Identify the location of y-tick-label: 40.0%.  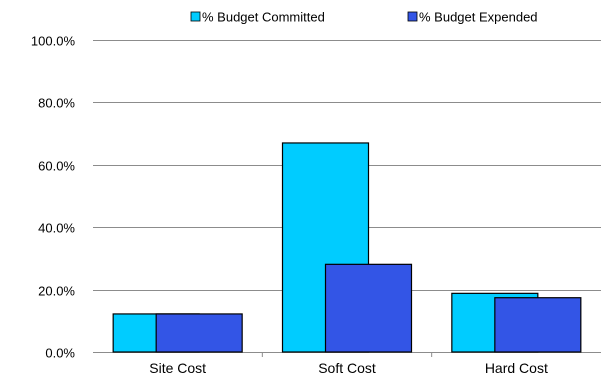
(56, 228).